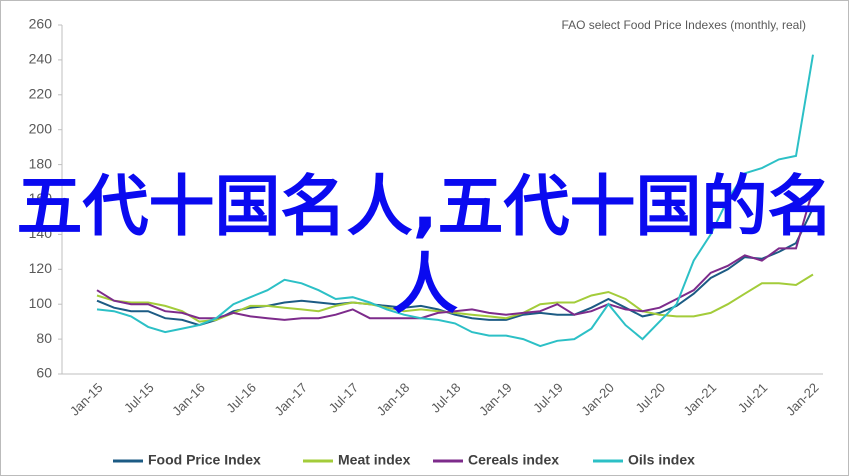  I want to click on x-tick-label: Jul-19, so click(548, 398).